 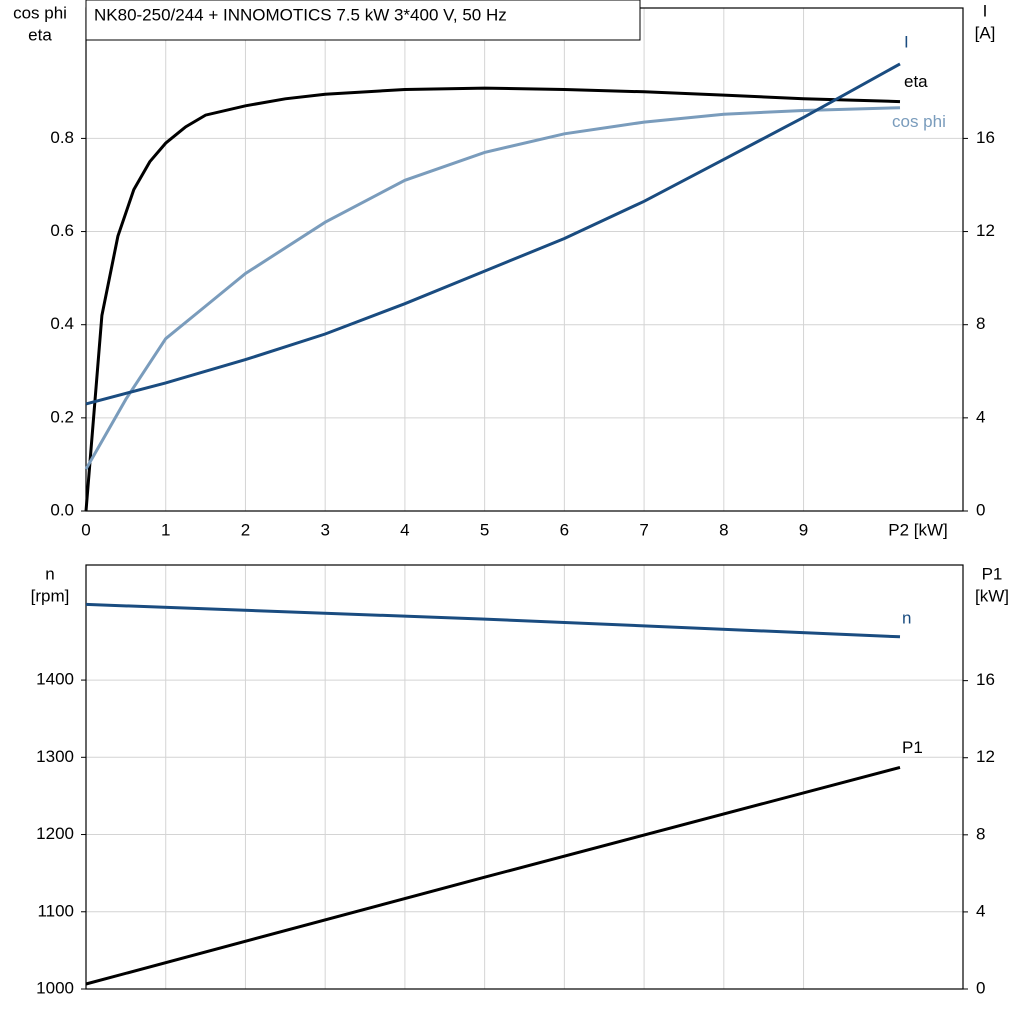 What do you see at coordinates (55, 833) in the screenshot?
I see `y-tick-label: 1200` at bounding box center [55, 833].